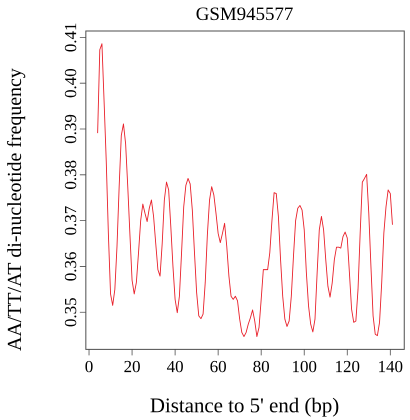  Describe the element at coordinates (70, 174) in the screenshot. I see `y-tick-label: 0.38` at that location.